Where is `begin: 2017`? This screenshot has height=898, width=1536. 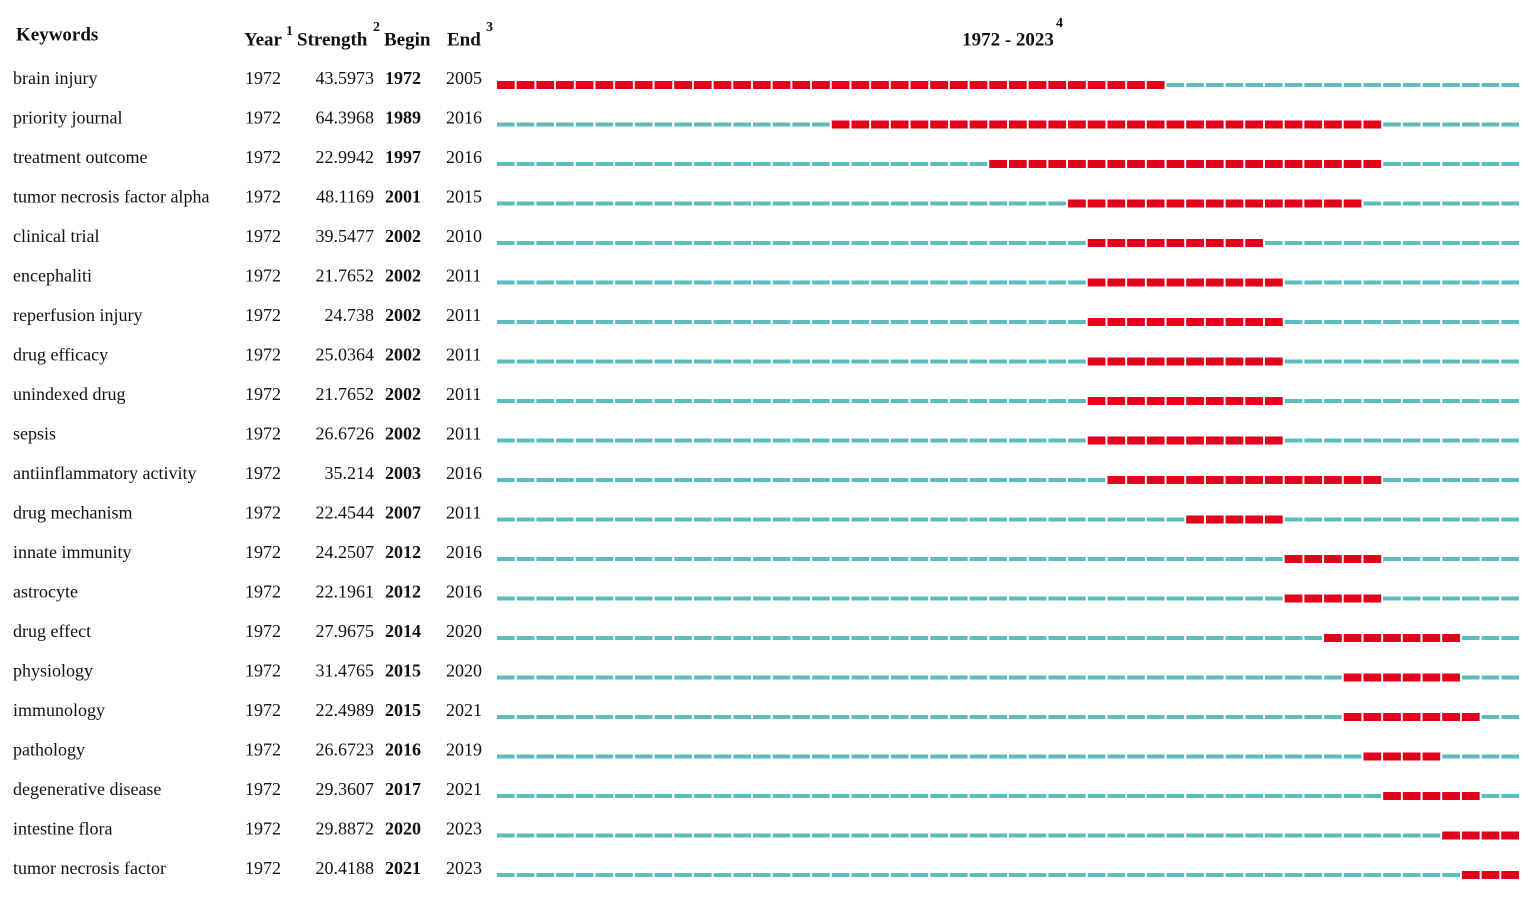
begin: 2017 is located at coordinates (403, 789).